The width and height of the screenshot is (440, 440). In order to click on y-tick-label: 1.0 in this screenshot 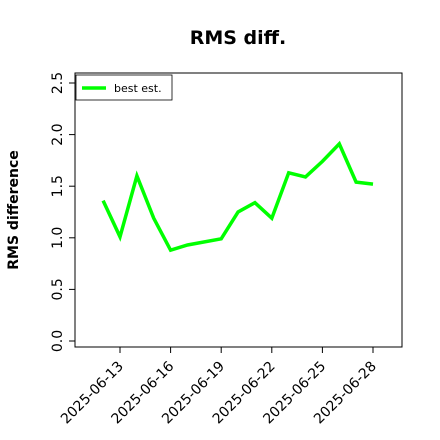, I will do `click(58, 238)`.